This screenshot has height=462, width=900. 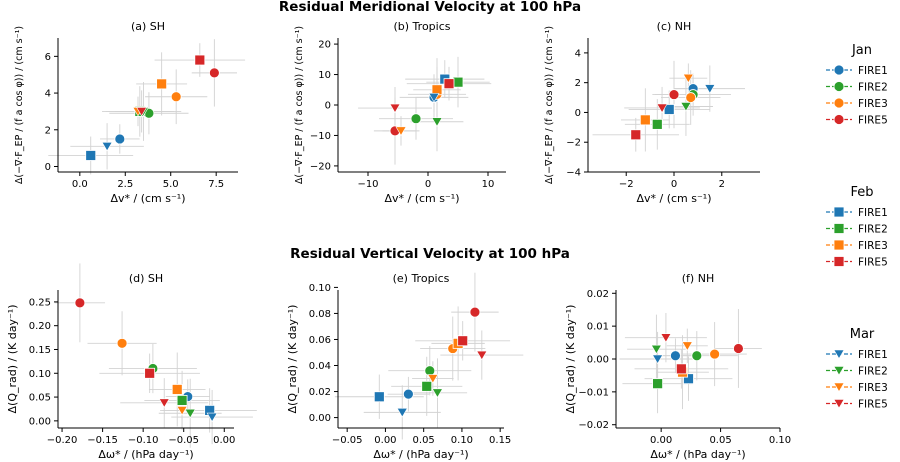 What do you see at coordinates (320, 136) in the screenshot?
I see `y-tick-label: −10` at bounding box center [320, 136].